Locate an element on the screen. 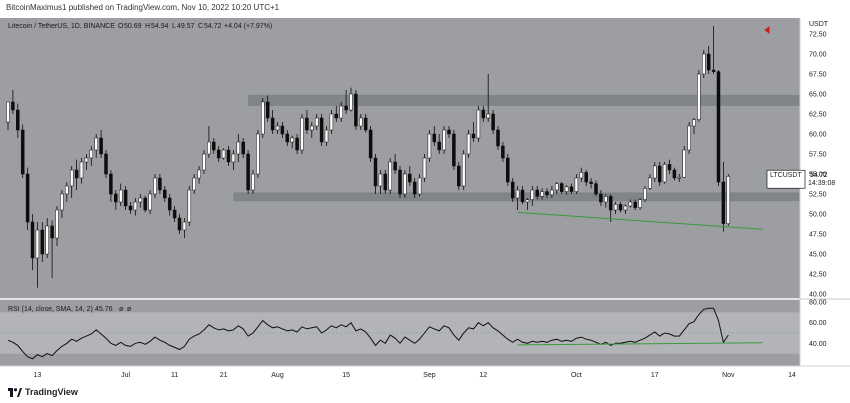 The width and height of the screenshot is (850, 403). price-axis-tick: 70.00 is located at coordinates (818, 55).